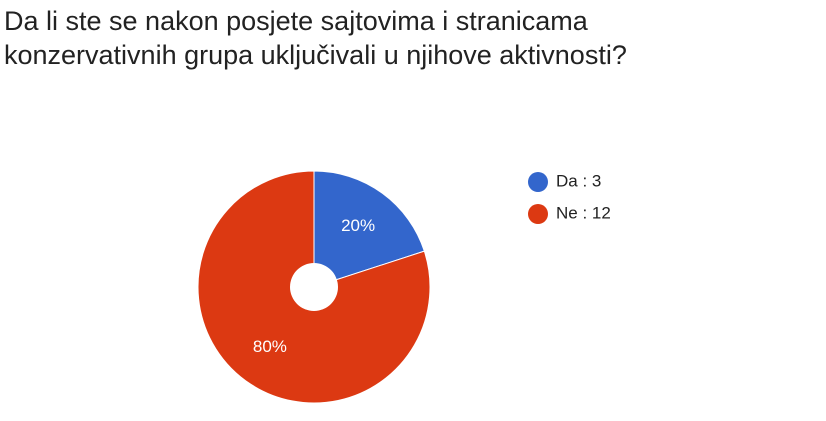 This screenshot has height=421, width=826. What do you see at coordinates (583, 212) in the screenshot?
I see `legend-label: Ne : 12` at bounding box center [583, 212].